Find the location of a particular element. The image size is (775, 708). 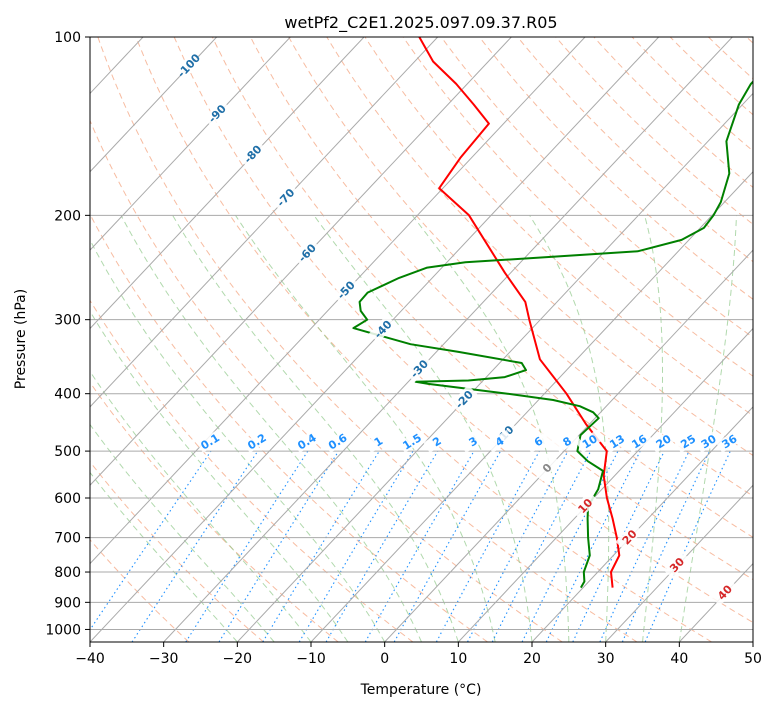

mixing-ratio-label-group: 1 is located at coordinates (378, 441).